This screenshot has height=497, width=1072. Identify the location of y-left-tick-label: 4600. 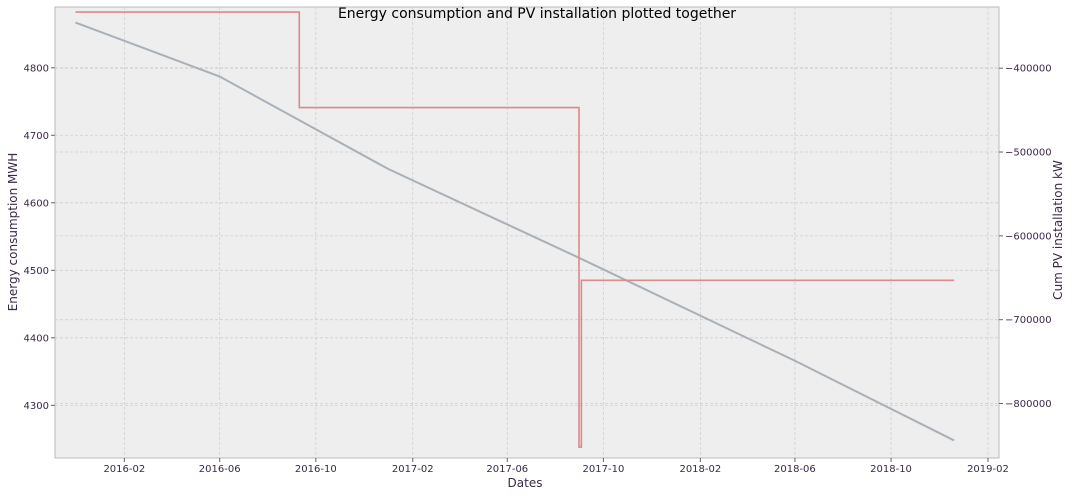
(36, 203).